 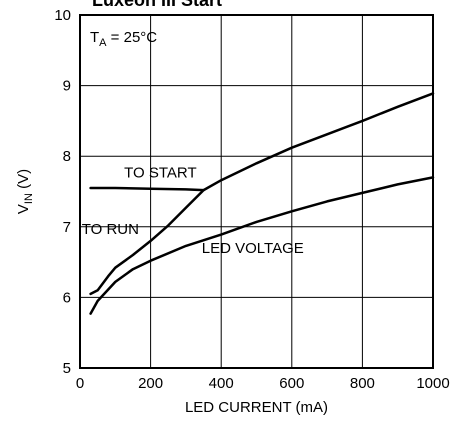 What do you see at coordinates (221, 383) in the screenshot?
I see `x-tick-label: 400` at bounding box center [221, 383].